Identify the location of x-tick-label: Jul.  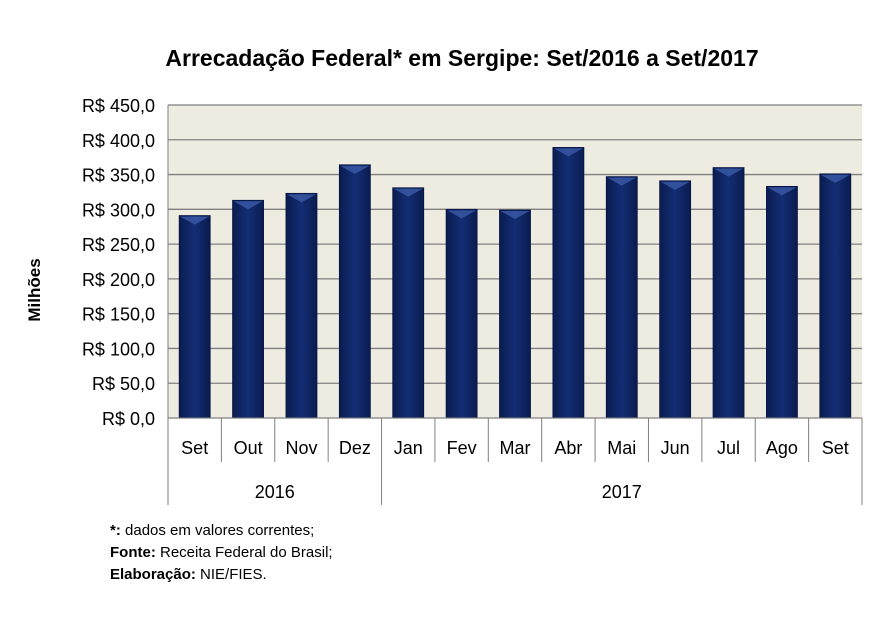
(728, 448).